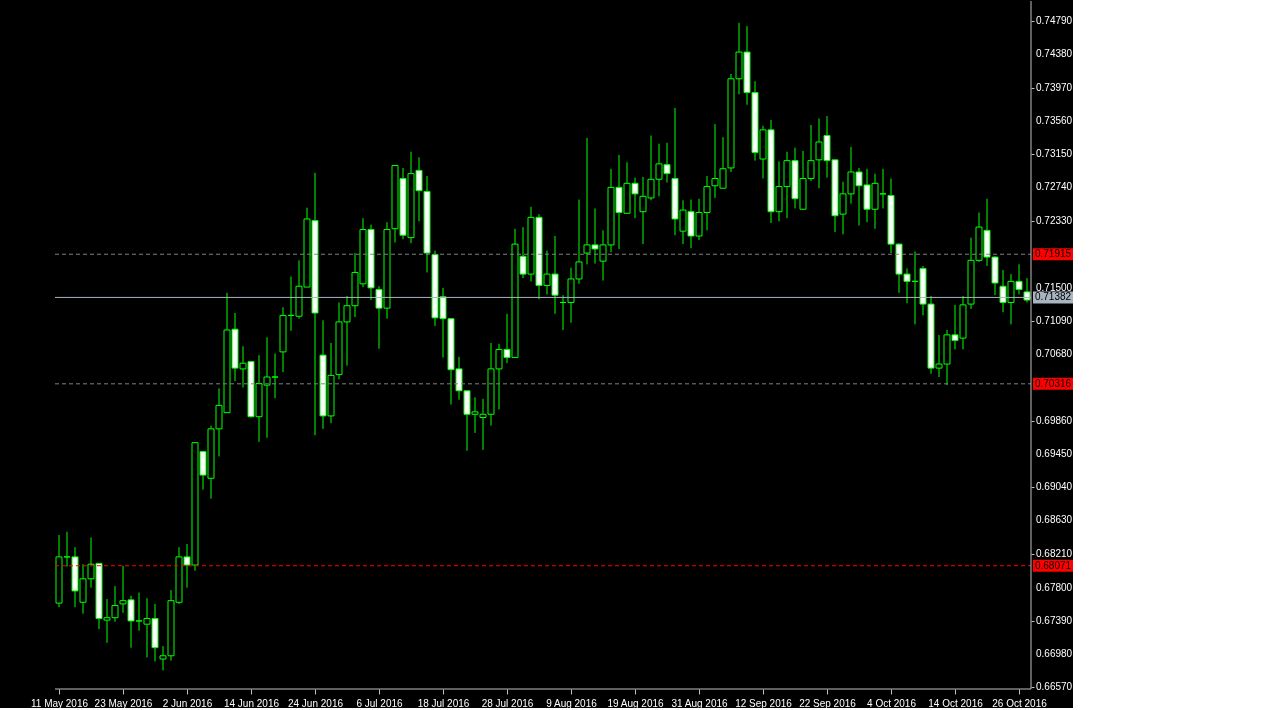 This screenshot has width=1268, height=710. Describe the element at coordinates (1054, 321) in the screenshot. I see `y-tick-label: 0.71090` at that location.